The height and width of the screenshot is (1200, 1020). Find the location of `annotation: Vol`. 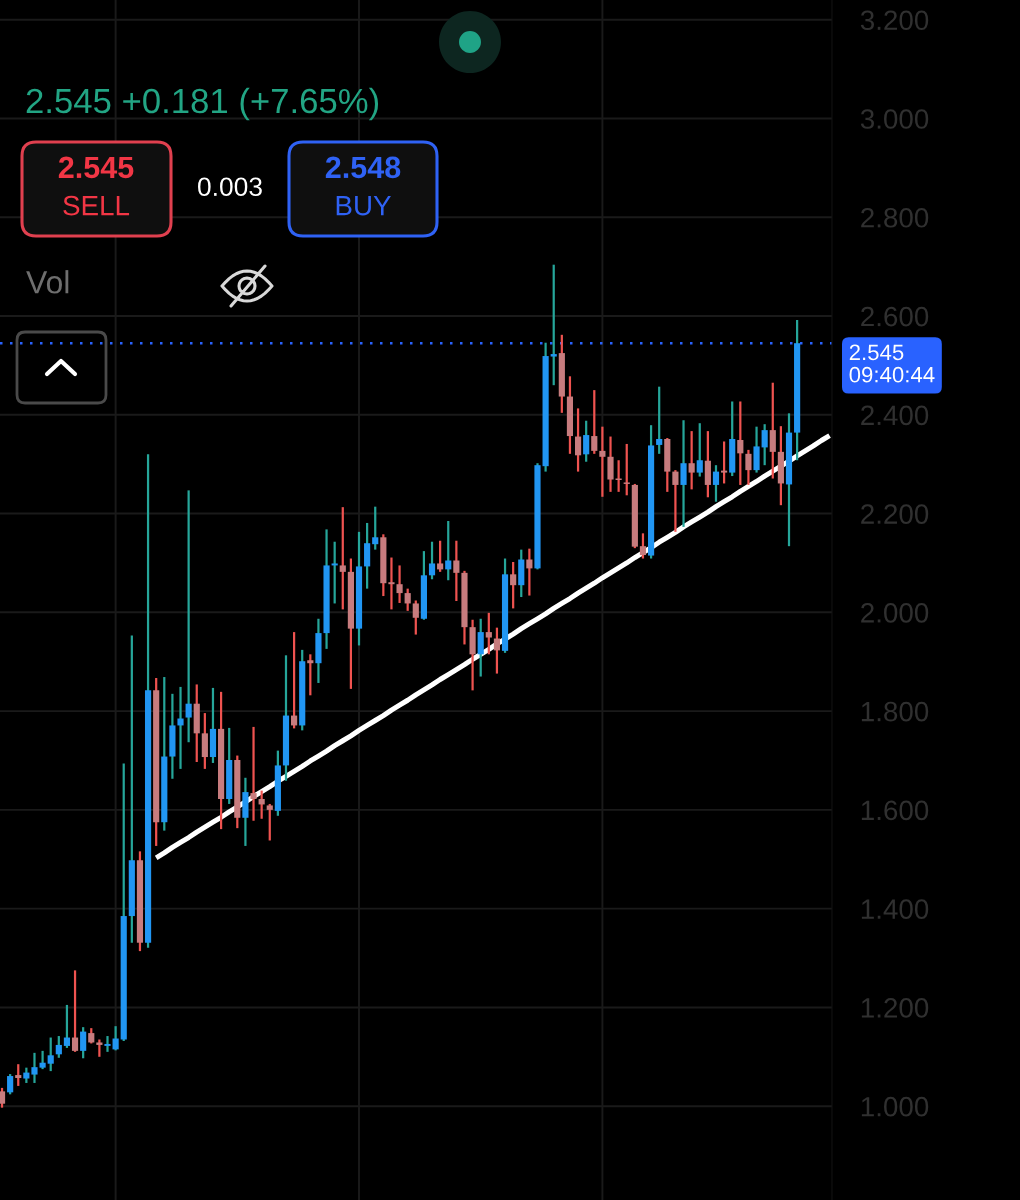

annotation: Vol is located at coordinates (47, 282).